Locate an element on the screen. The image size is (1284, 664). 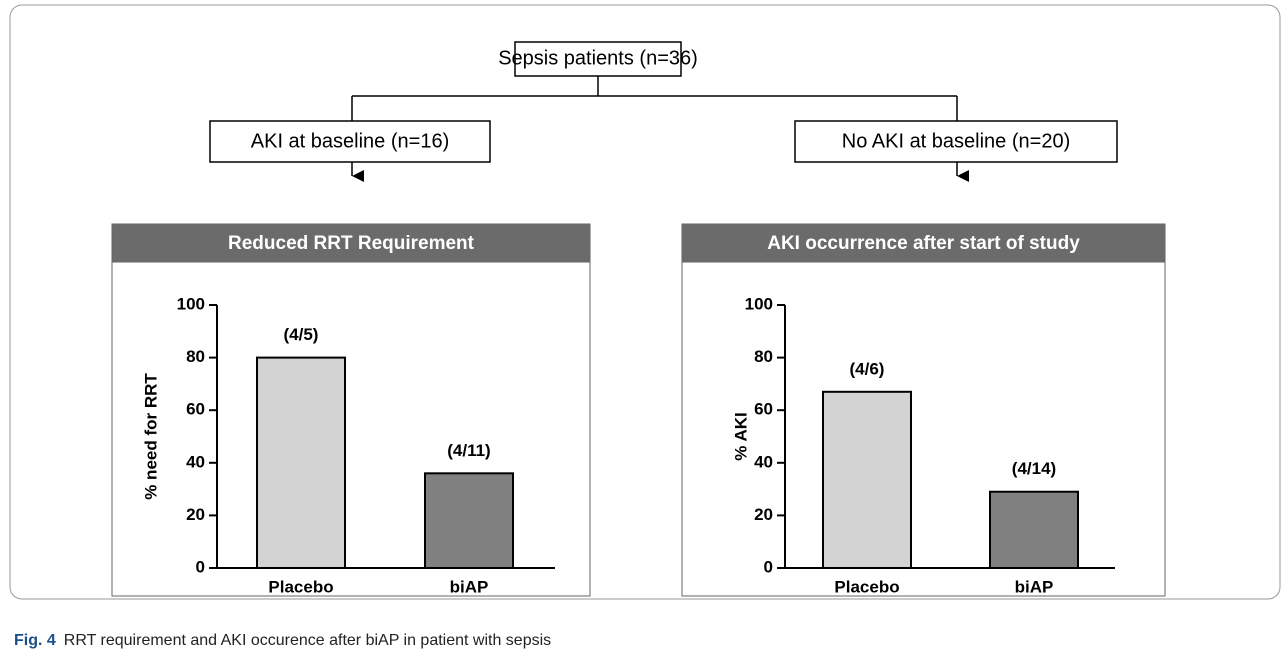
caption-label: Fig. 4 is located at coordinates (35, 640).